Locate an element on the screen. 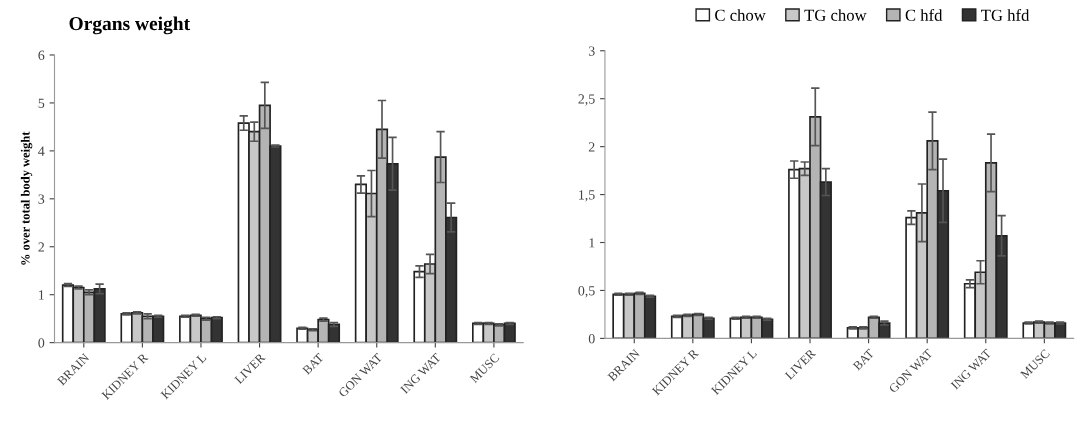 The image size is (1090, 423). legend-label: TG hfd is located at coordinates (1005, 14).